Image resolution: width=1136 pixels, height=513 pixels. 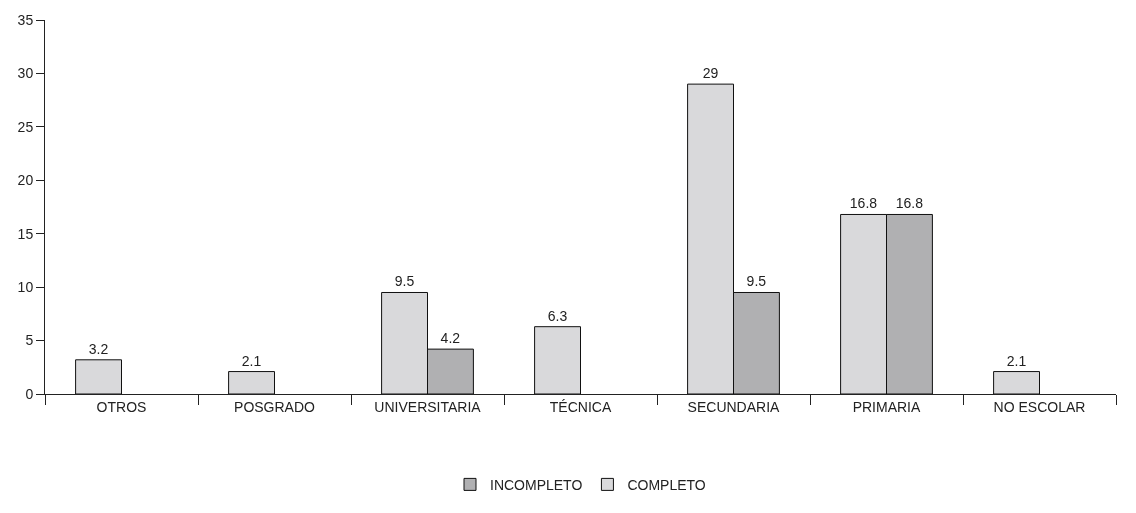 What do you see at coordinates (29, 340) in the screenshot?
I see `y-tick-label: 5` at bounding box center [29, 340].